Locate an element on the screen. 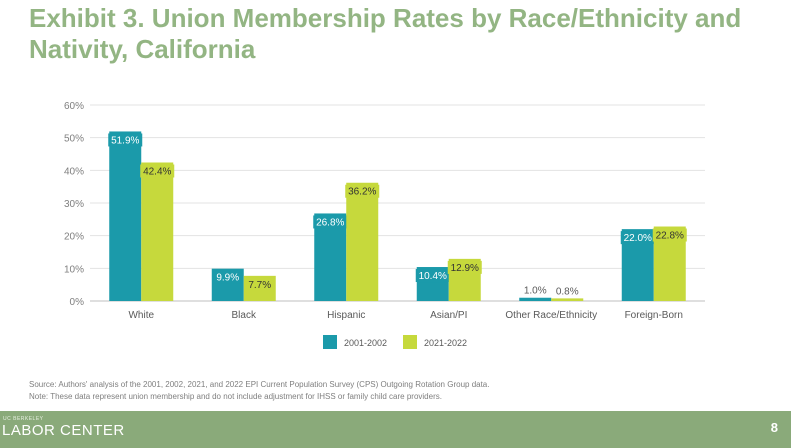 This screenshot has width=791, height=448. labor-center-logo: LABOR CENTER is located at coordinates (63, 430).